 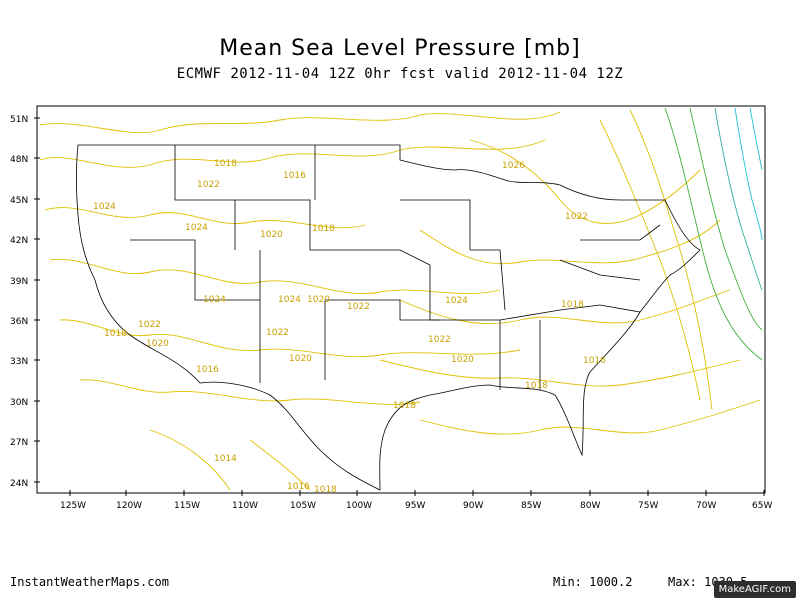 I want to click on lat-label: 51N, so click(x=19, y=120).